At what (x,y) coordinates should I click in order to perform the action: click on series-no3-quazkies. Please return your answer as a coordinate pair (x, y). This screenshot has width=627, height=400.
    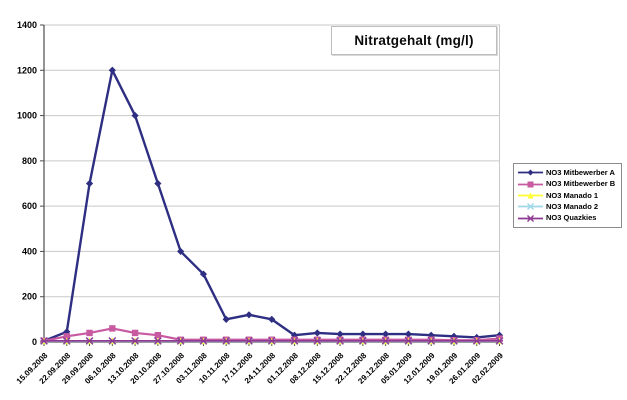
    Looking at the image, I should click on (272, 340).